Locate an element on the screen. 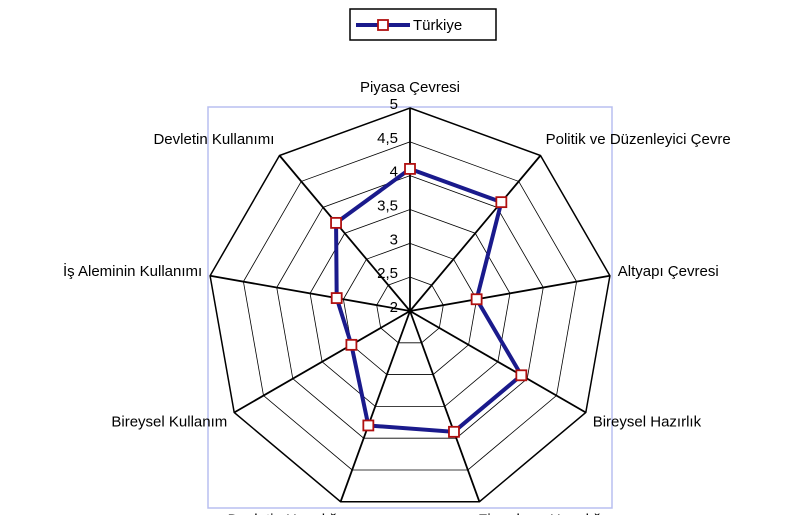 Image resolution: width=808 pixels, height=520 pixels. category-label: Bireysel Kullanım is located at coordinates (169, 421).